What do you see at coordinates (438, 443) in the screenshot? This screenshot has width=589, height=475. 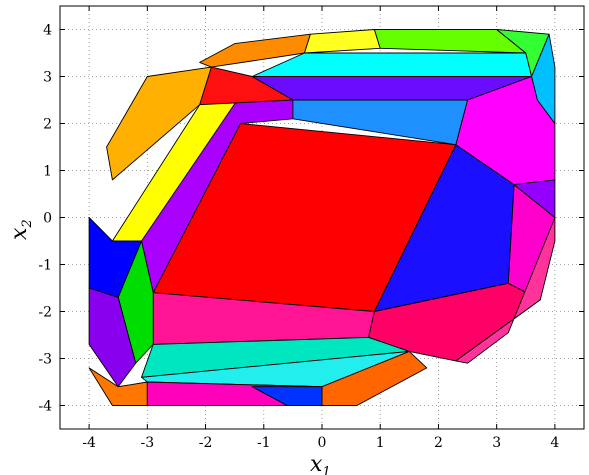 I see `x-tick-label-6: 2` at bounding box center [438, 443].